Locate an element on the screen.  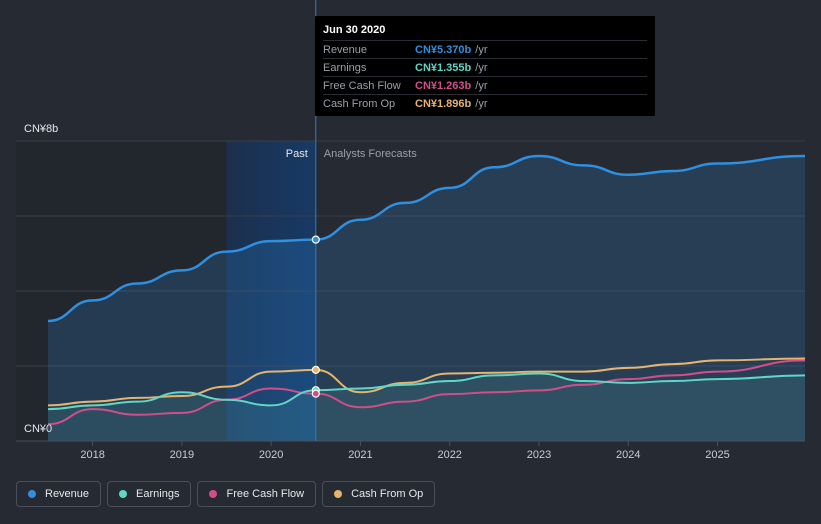
series-area-earnings is located at coordinates (426, 407).